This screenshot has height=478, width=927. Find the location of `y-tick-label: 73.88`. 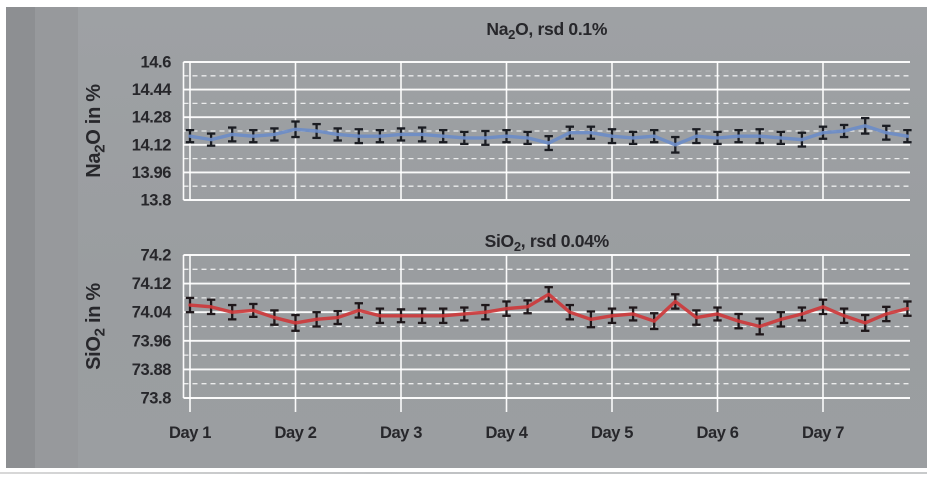

y-tick-label: 73.88 is located at coordinates (152, 370).